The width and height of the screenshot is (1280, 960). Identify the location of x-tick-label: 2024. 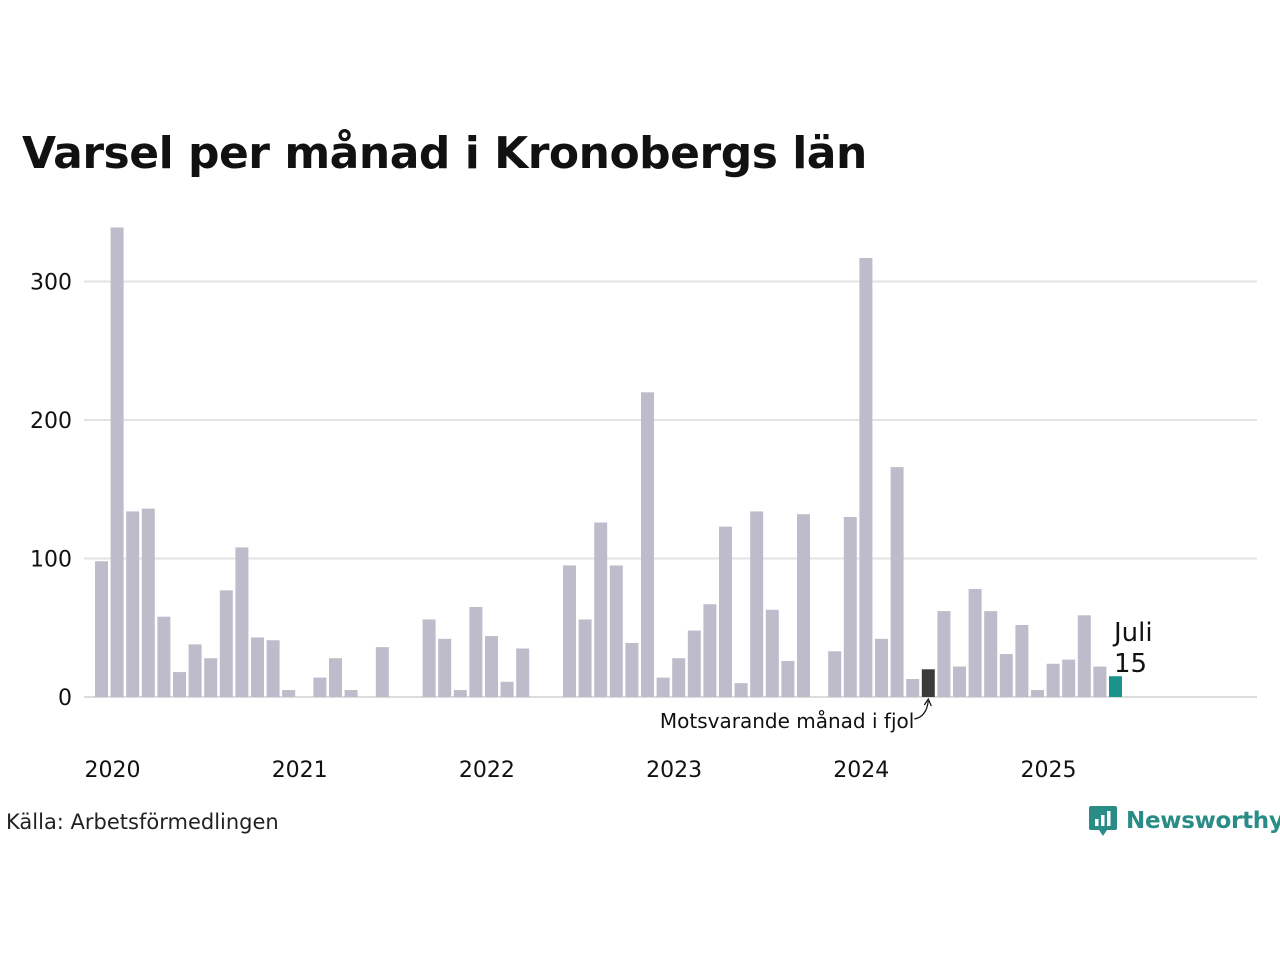
(861, 770).